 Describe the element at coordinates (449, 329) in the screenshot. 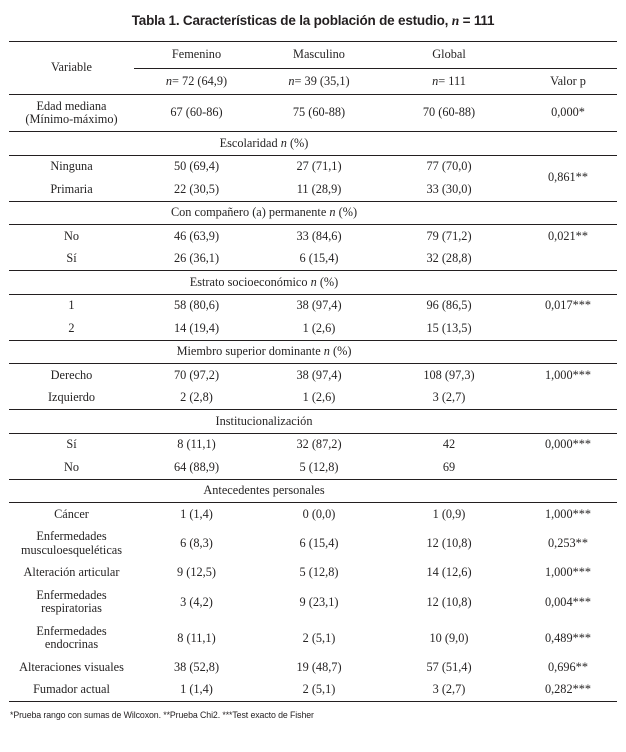

I see `global-cell: 15 (13,5)` at that location.